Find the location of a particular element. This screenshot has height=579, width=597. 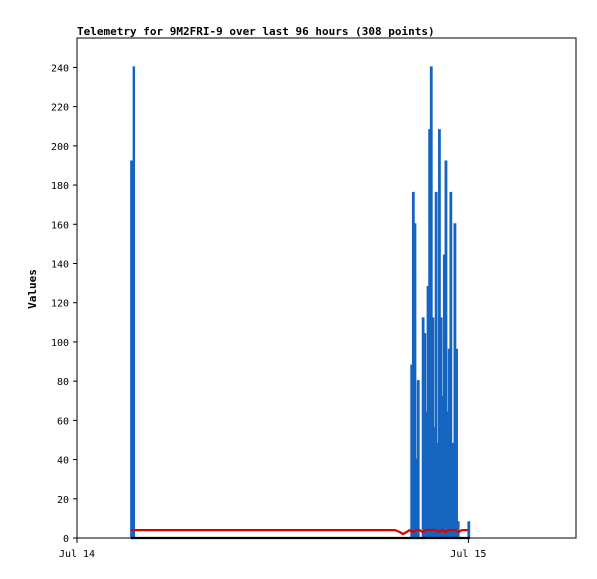

y-tick-label: 0 is located at coordinates (66, 539).